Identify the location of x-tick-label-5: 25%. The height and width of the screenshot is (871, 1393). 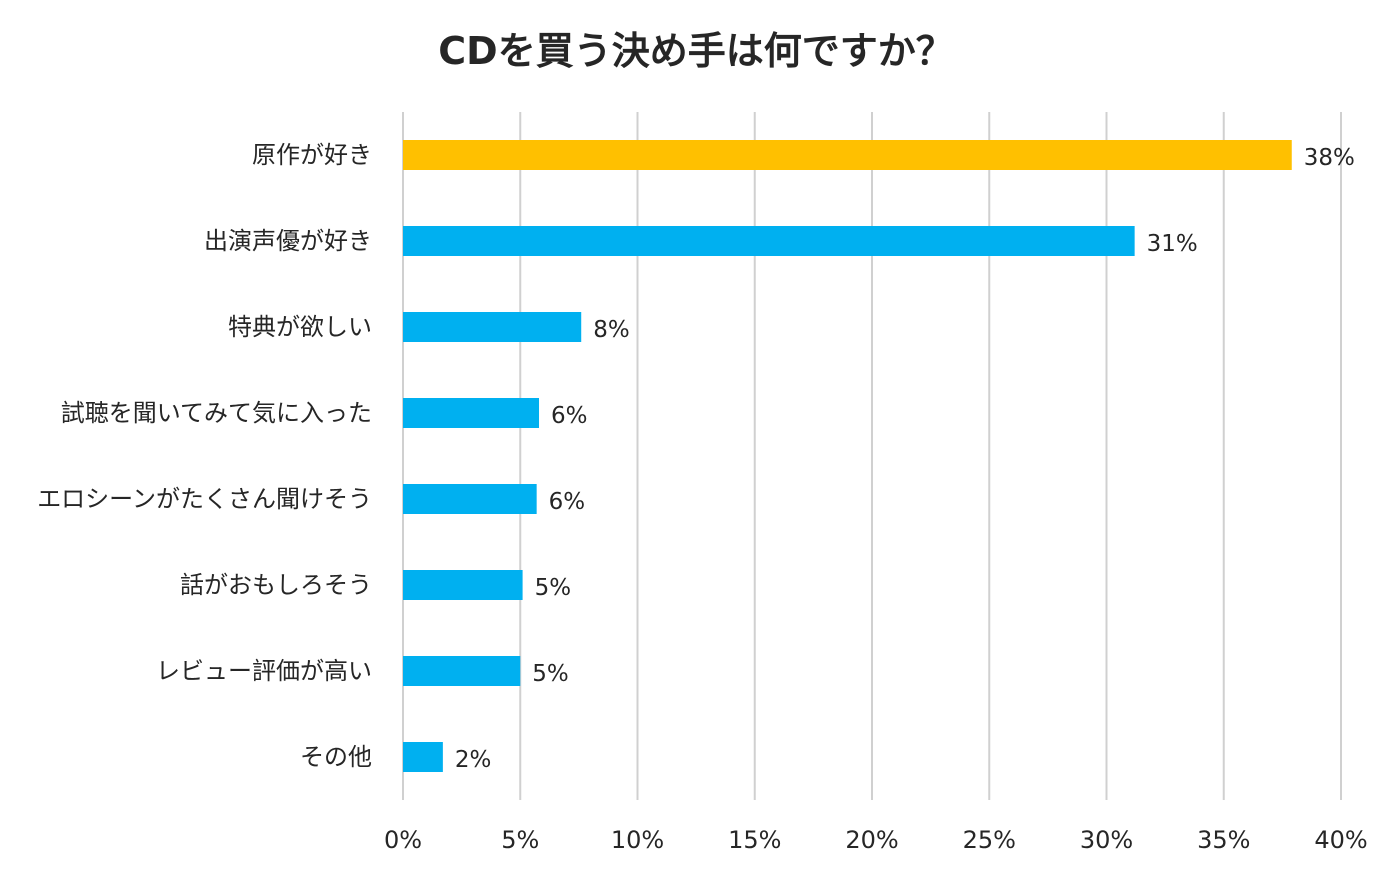
(989, 840).